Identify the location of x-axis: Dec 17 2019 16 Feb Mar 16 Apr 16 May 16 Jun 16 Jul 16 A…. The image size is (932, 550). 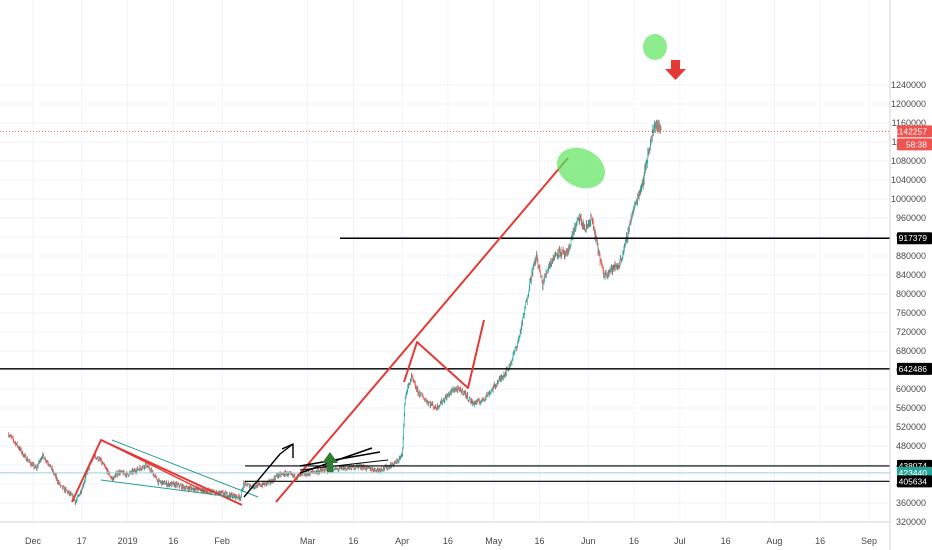
(451, 541).